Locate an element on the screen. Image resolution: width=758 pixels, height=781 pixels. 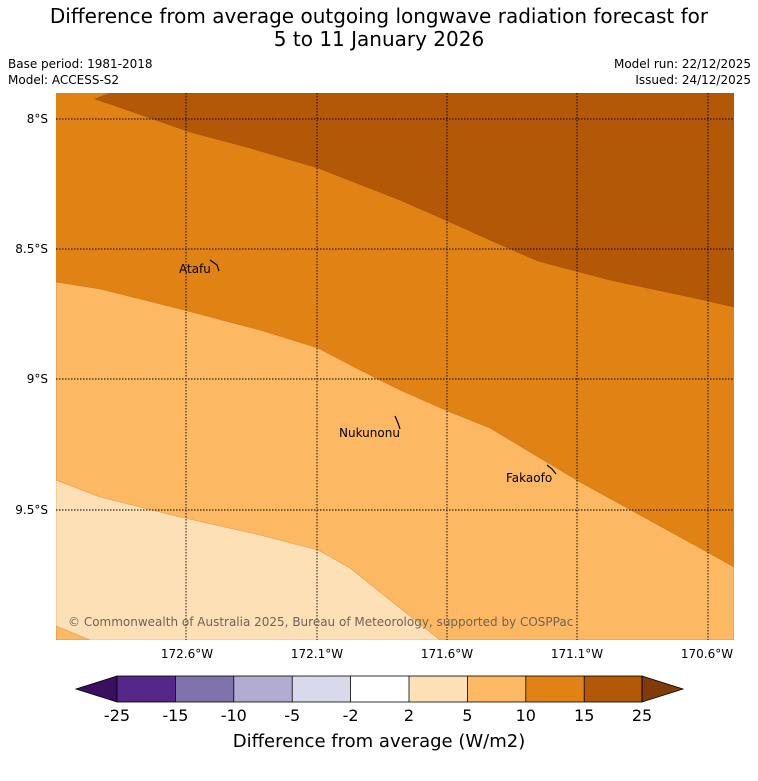
place-label-nukunonu: Nukunonu is located at coordinates (369, 433).